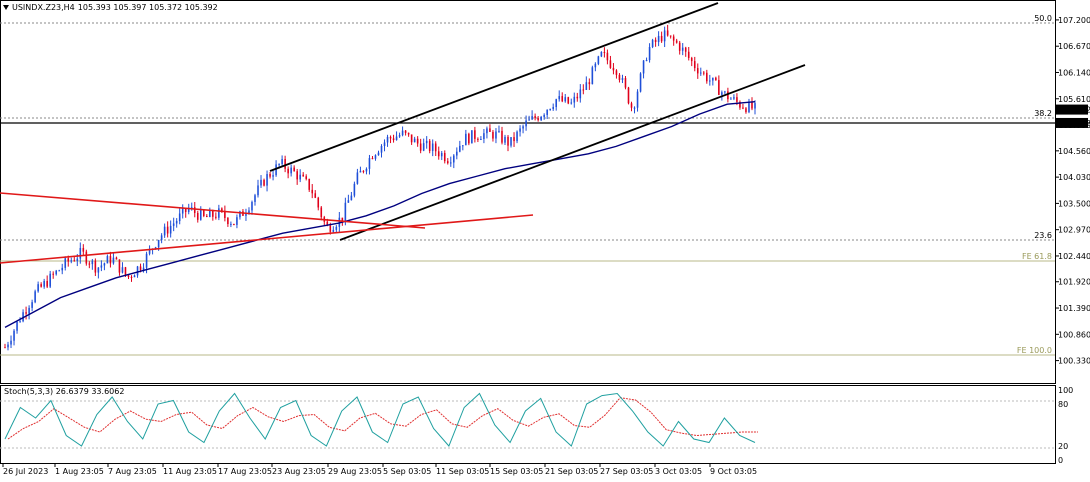 The width and height of the screenshot is (1090, 482). What do you see at coordinates (1074, 308) in the screenshot?
I see `price-label: 101.390` at bounding box center [1074, 308].